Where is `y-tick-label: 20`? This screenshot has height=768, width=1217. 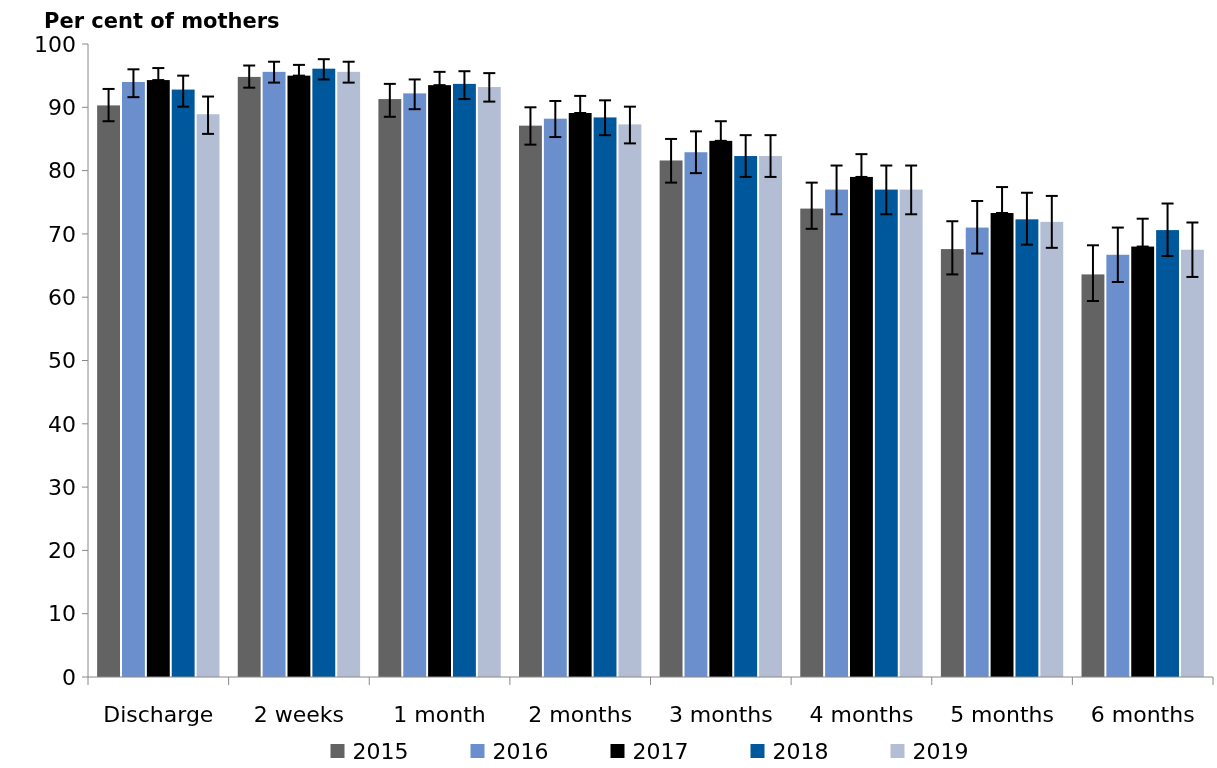 y-tick-label: 20 is located at coordinates (62, 551).